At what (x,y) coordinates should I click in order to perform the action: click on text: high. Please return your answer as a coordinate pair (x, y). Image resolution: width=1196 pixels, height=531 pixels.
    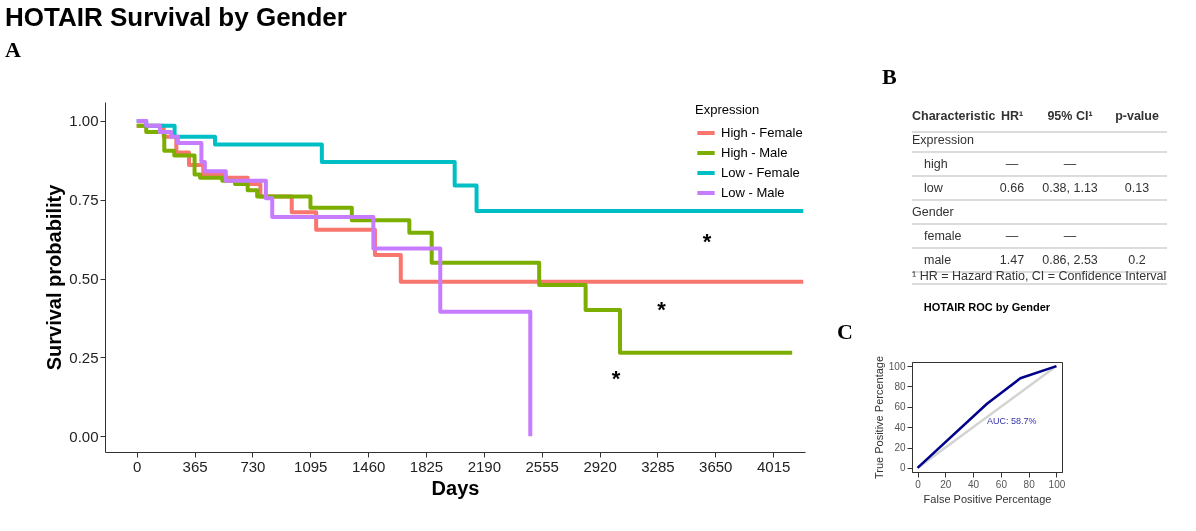
    Looking at the image, I should click on (936, 164).